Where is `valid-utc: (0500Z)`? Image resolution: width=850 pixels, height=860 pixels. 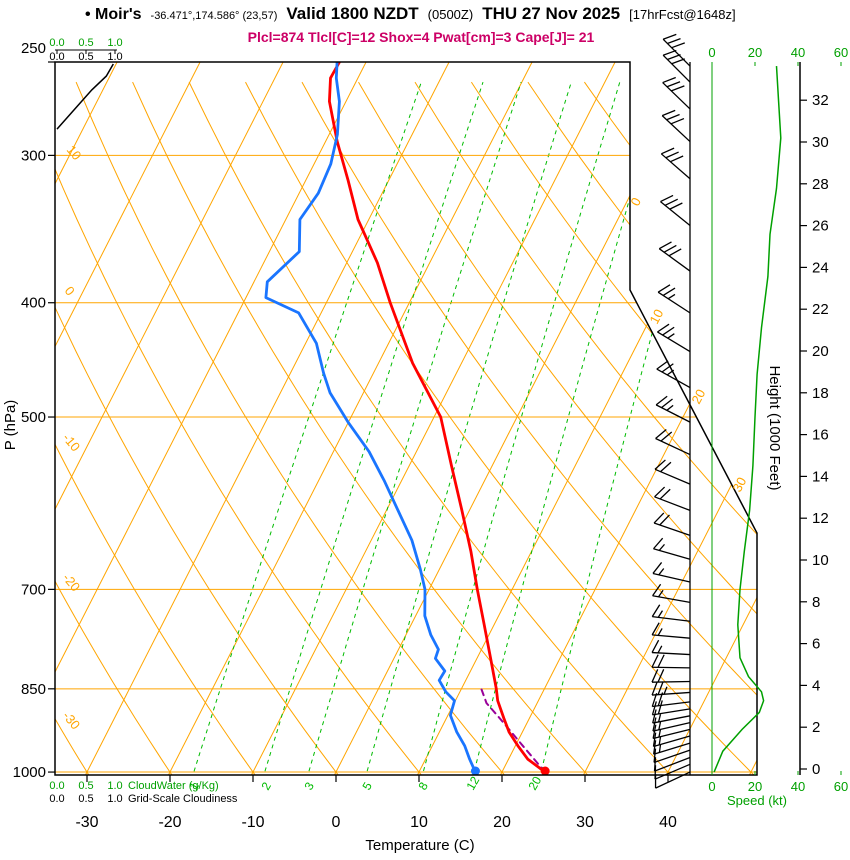 valid-utc: (0500Z) is located at coordinates (450, 14).